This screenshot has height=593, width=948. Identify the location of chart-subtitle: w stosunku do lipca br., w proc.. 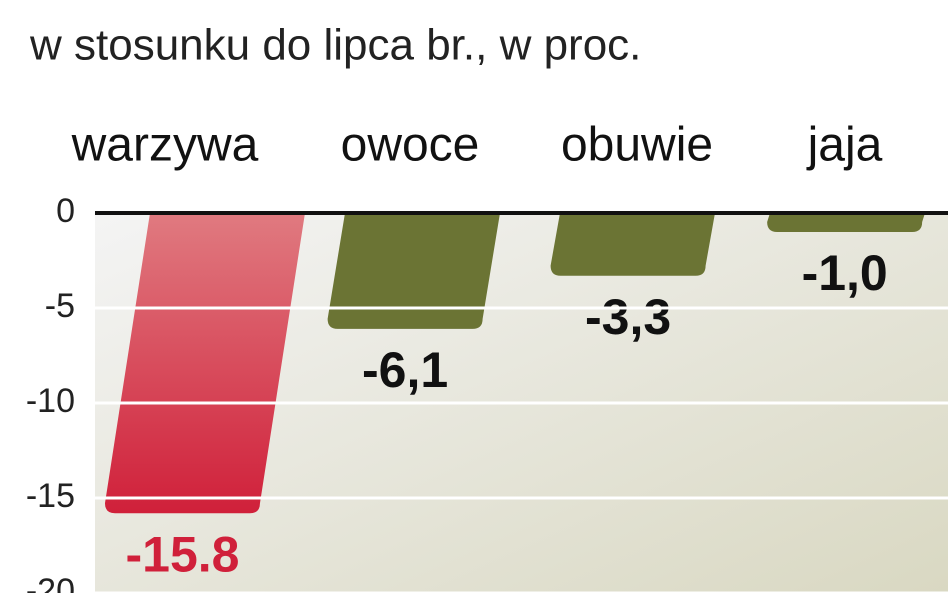
(335, 45).